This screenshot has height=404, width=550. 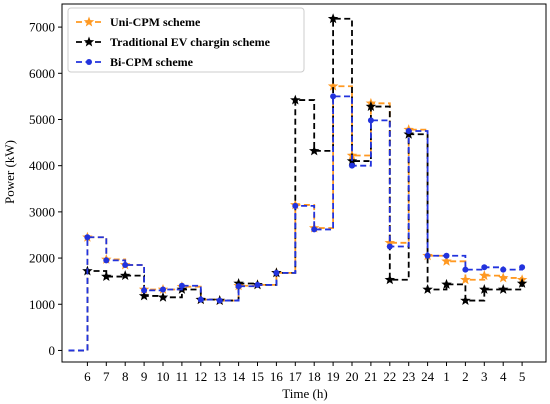 What do you see at coordinates (219, 376) in the screenshot?
I see `x-tick-label: 13` at bounding box center [219, 376].